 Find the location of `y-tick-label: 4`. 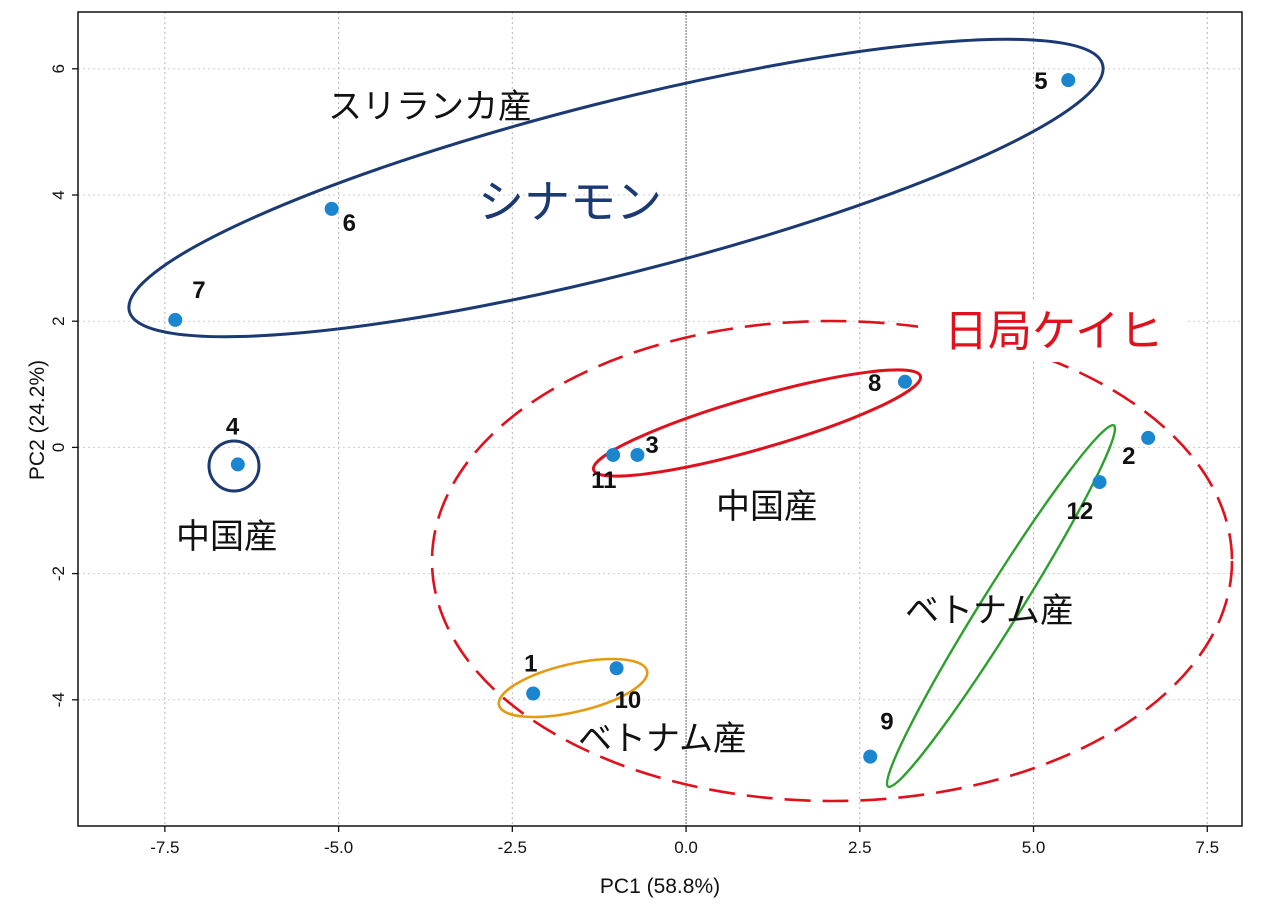

y-tick-label: 4 is located at coordinates (58, 194).